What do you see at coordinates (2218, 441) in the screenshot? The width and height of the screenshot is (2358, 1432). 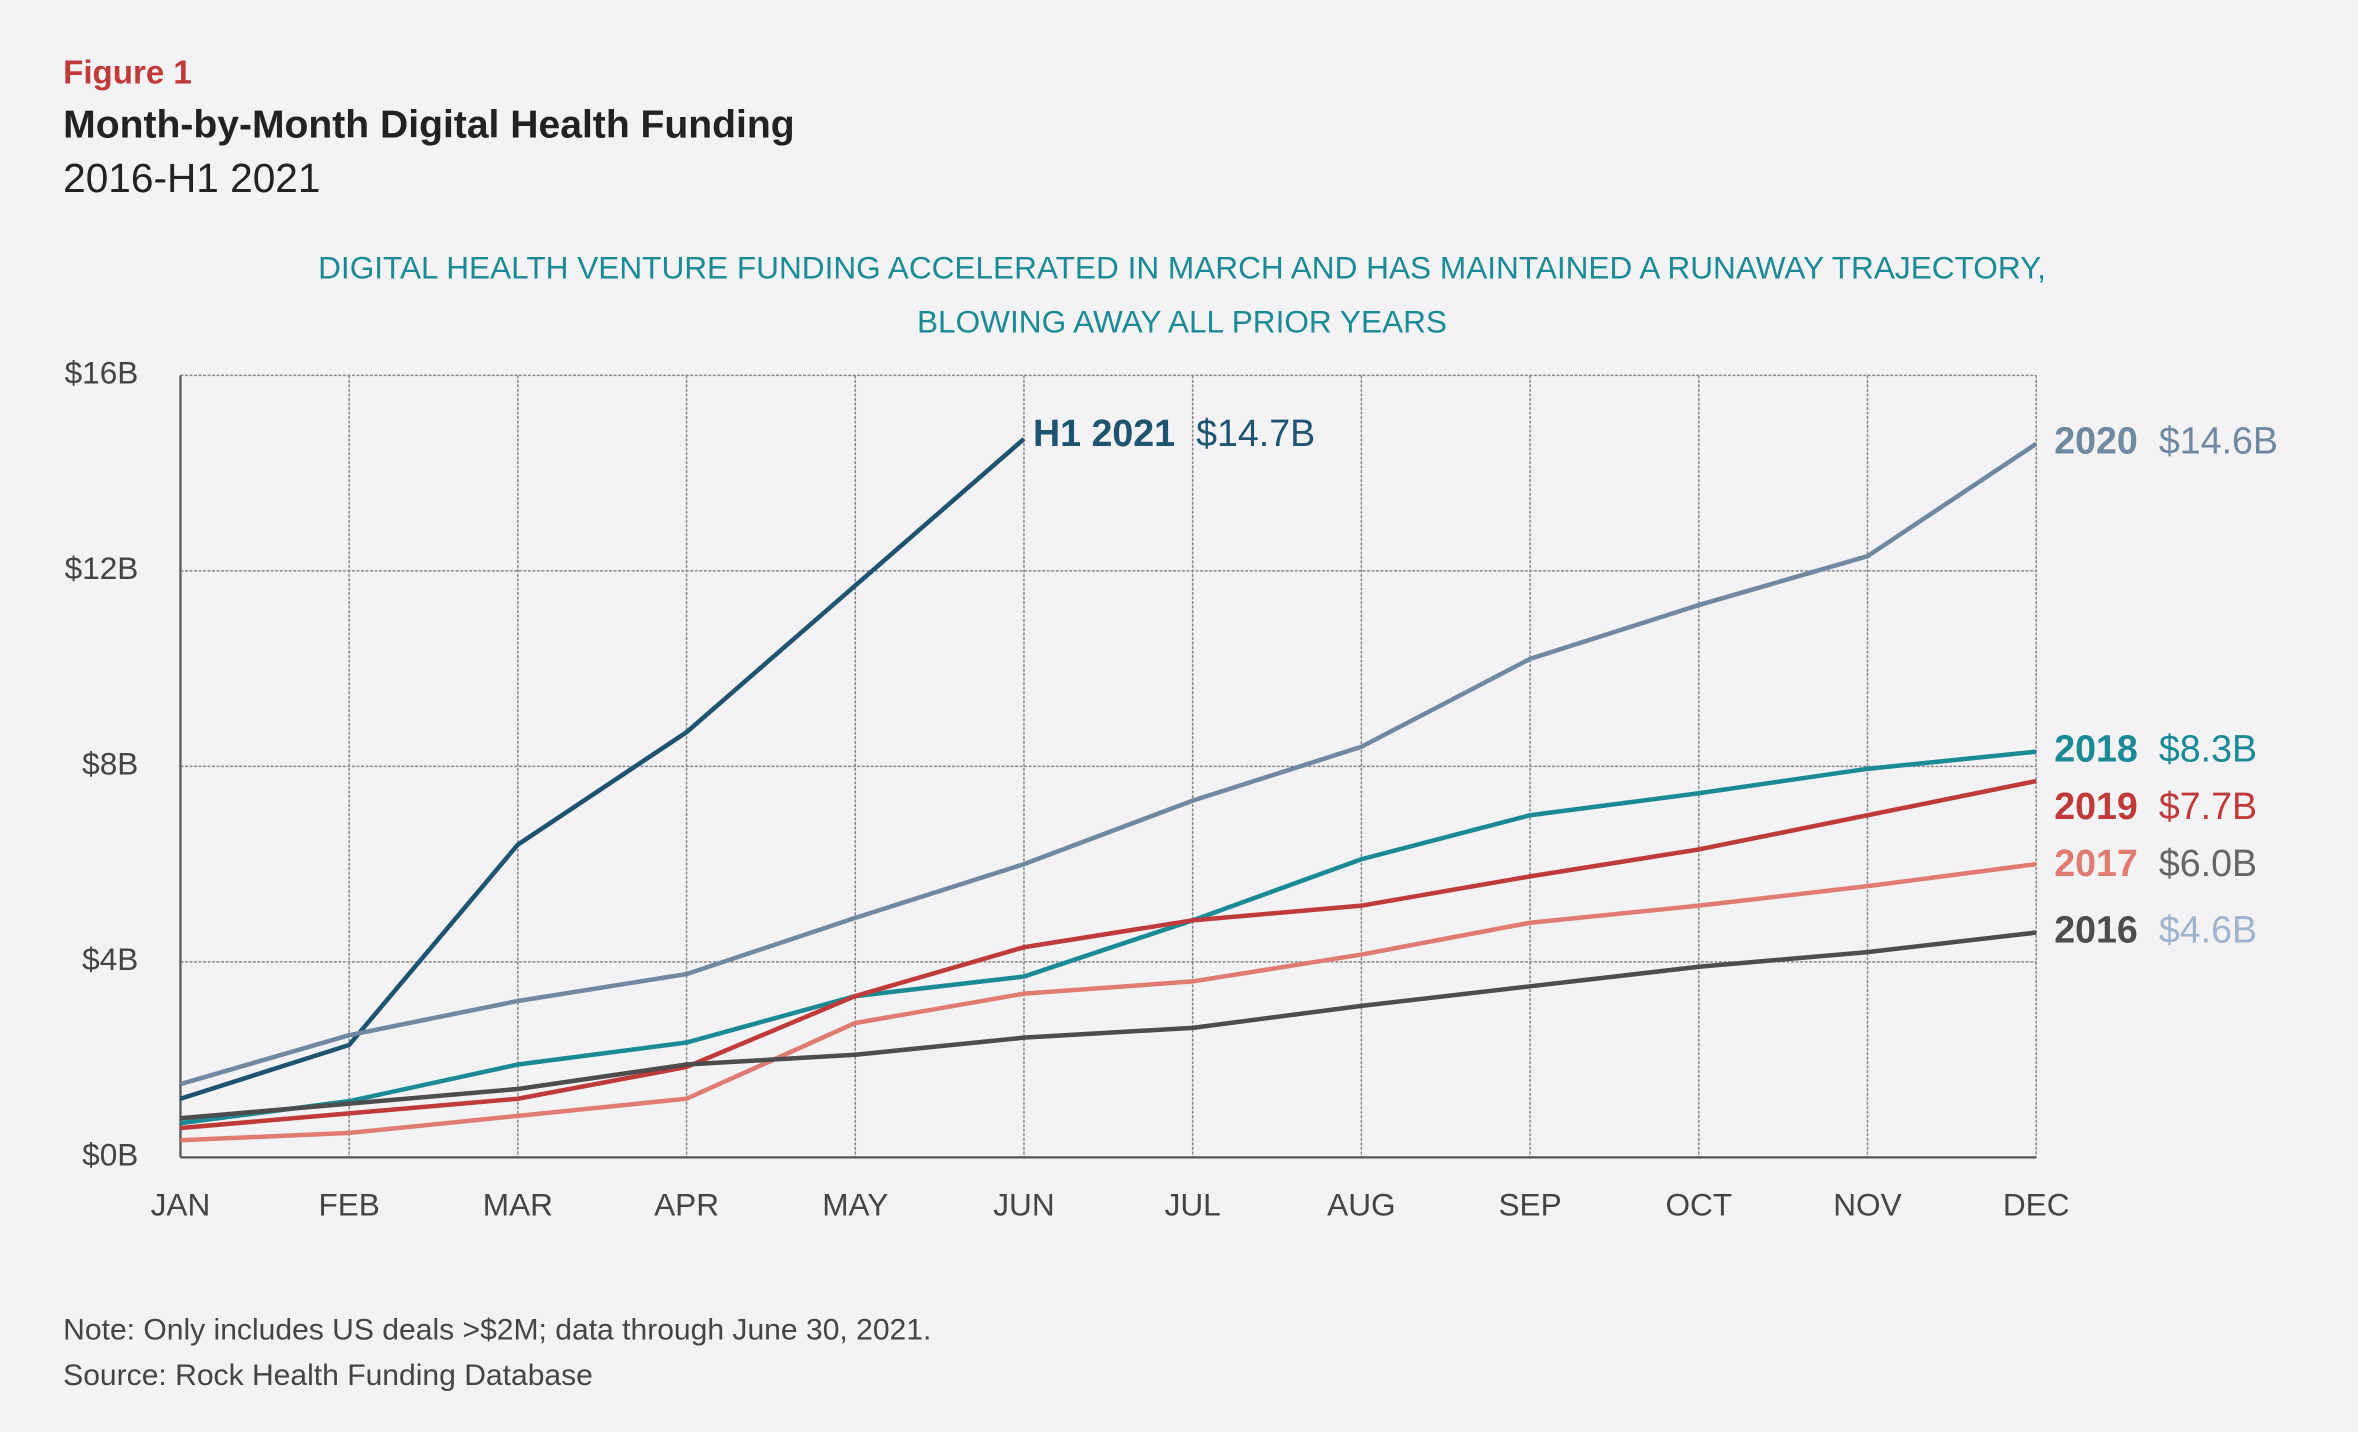 I see `value-label: $14.6B` at bounding box center [2218, 441].